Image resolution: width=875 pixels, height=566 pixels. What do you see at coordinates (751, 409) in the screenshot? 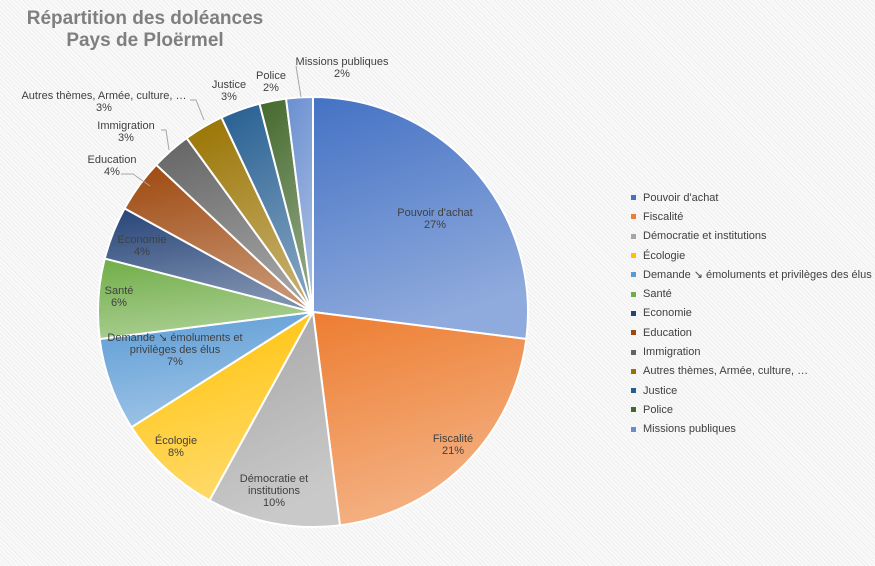
I see `legend-item-police: Police` at bounding box center [751, 409].